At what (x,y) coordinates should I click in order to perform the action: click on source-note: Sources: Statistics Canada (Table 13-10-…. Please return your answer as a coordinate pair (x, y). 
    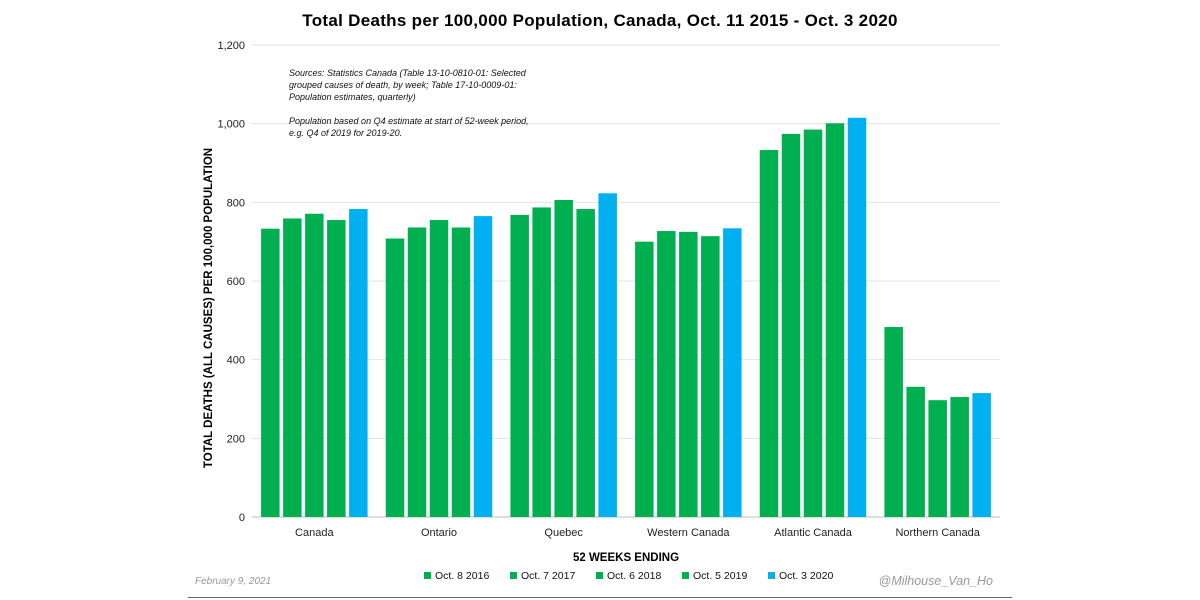
    Looking at the image, I should click on (409, 103).